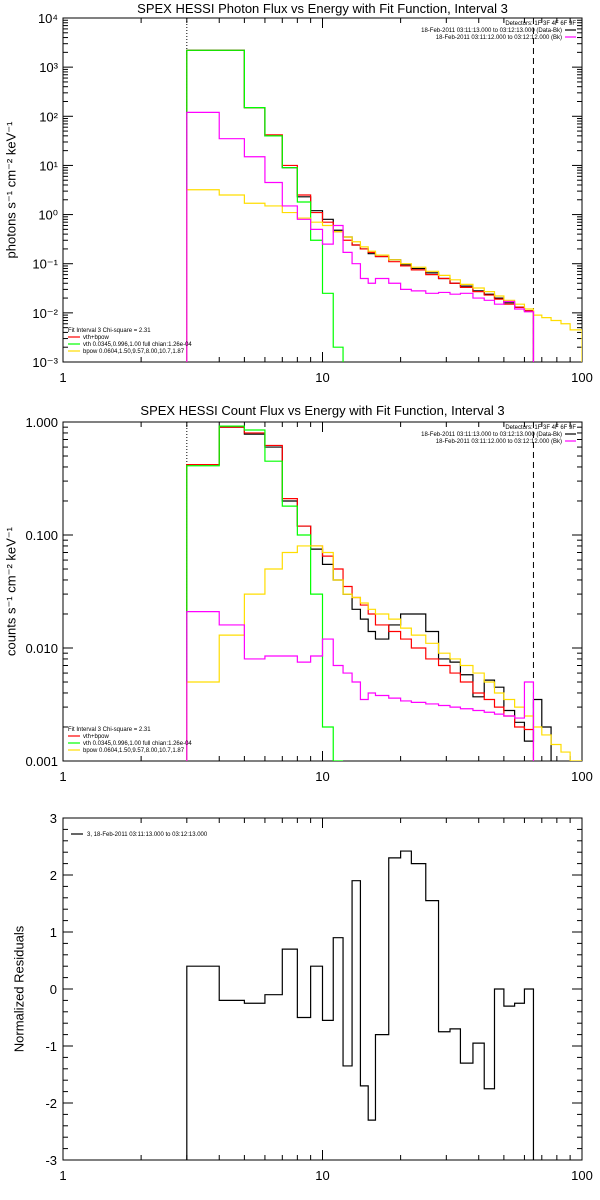 The width and height of the screenshot is (600, 1200). I want to click on y-tick-label: -3, so click(51, 1160).